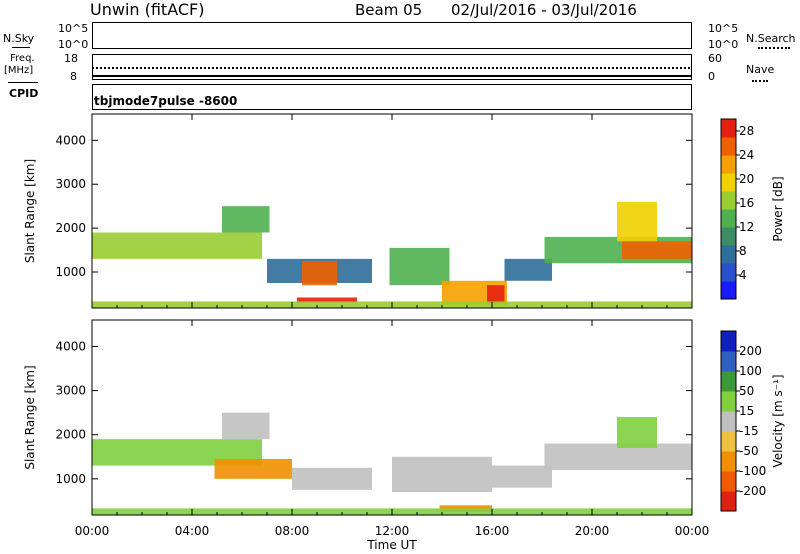  I want to click on colorbar-tick-label: -50, so click(749, 451).